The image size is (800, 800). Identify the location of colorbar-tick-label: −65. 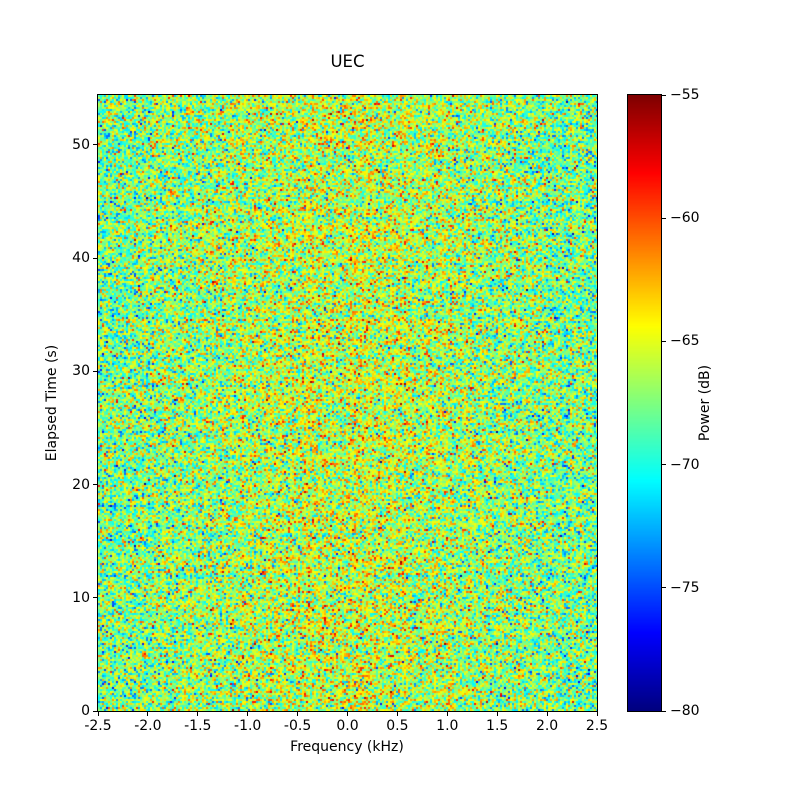
(685, 341).